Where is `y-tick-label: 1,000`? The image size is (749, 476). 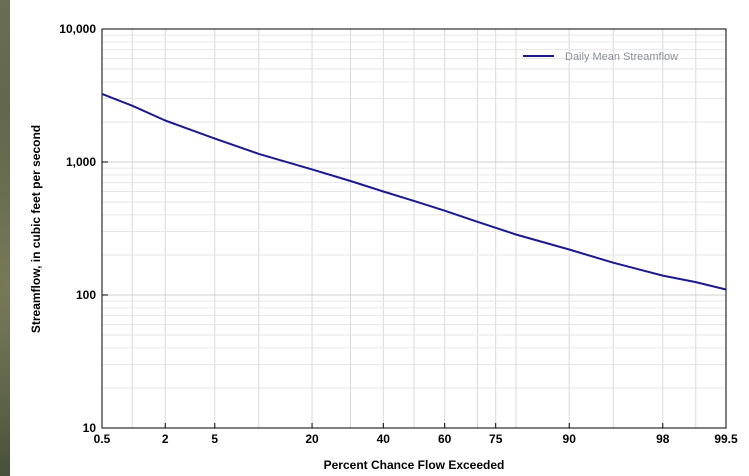
y-tick-label: 1,000 is located at coordinates (81, 162).